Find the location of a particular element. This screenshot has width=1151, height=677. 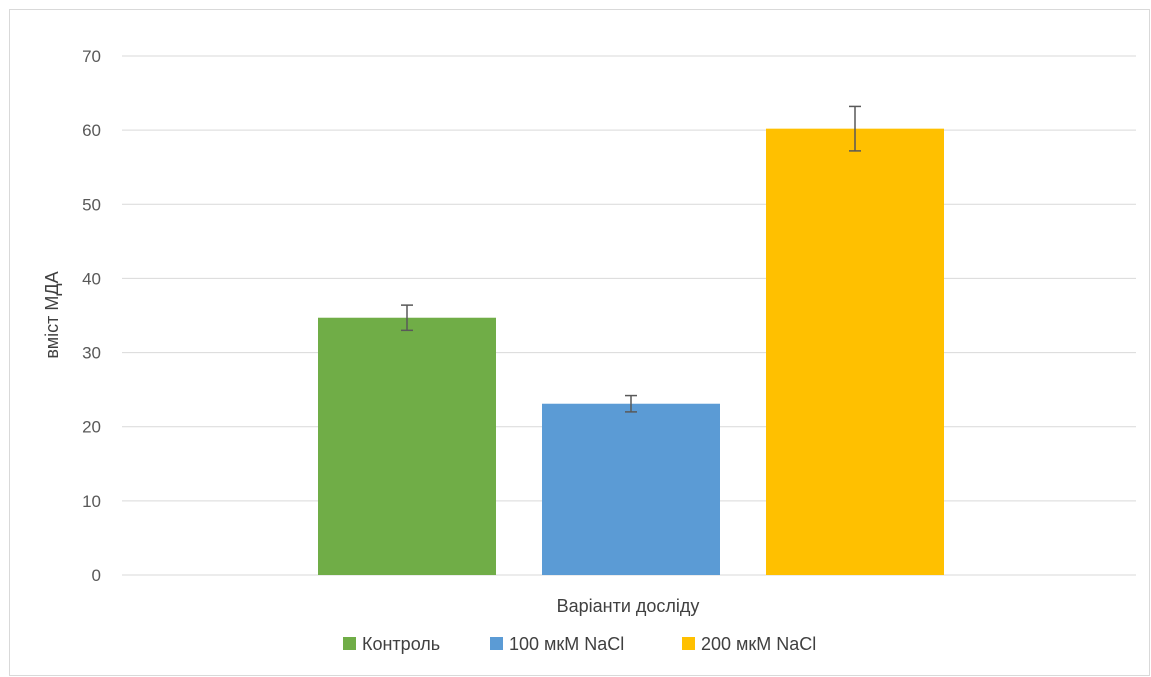

legend-label: Контроль is located at coordinates (401, 644).